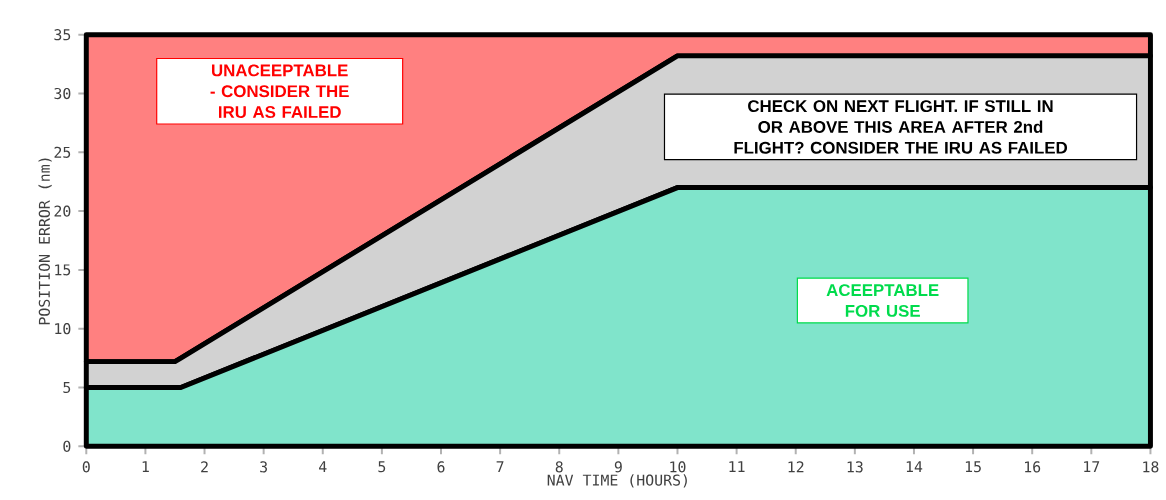  Describe the element at coordinates (204, 467) in the screenshot. I see `x-tick-label: 2` at that location.